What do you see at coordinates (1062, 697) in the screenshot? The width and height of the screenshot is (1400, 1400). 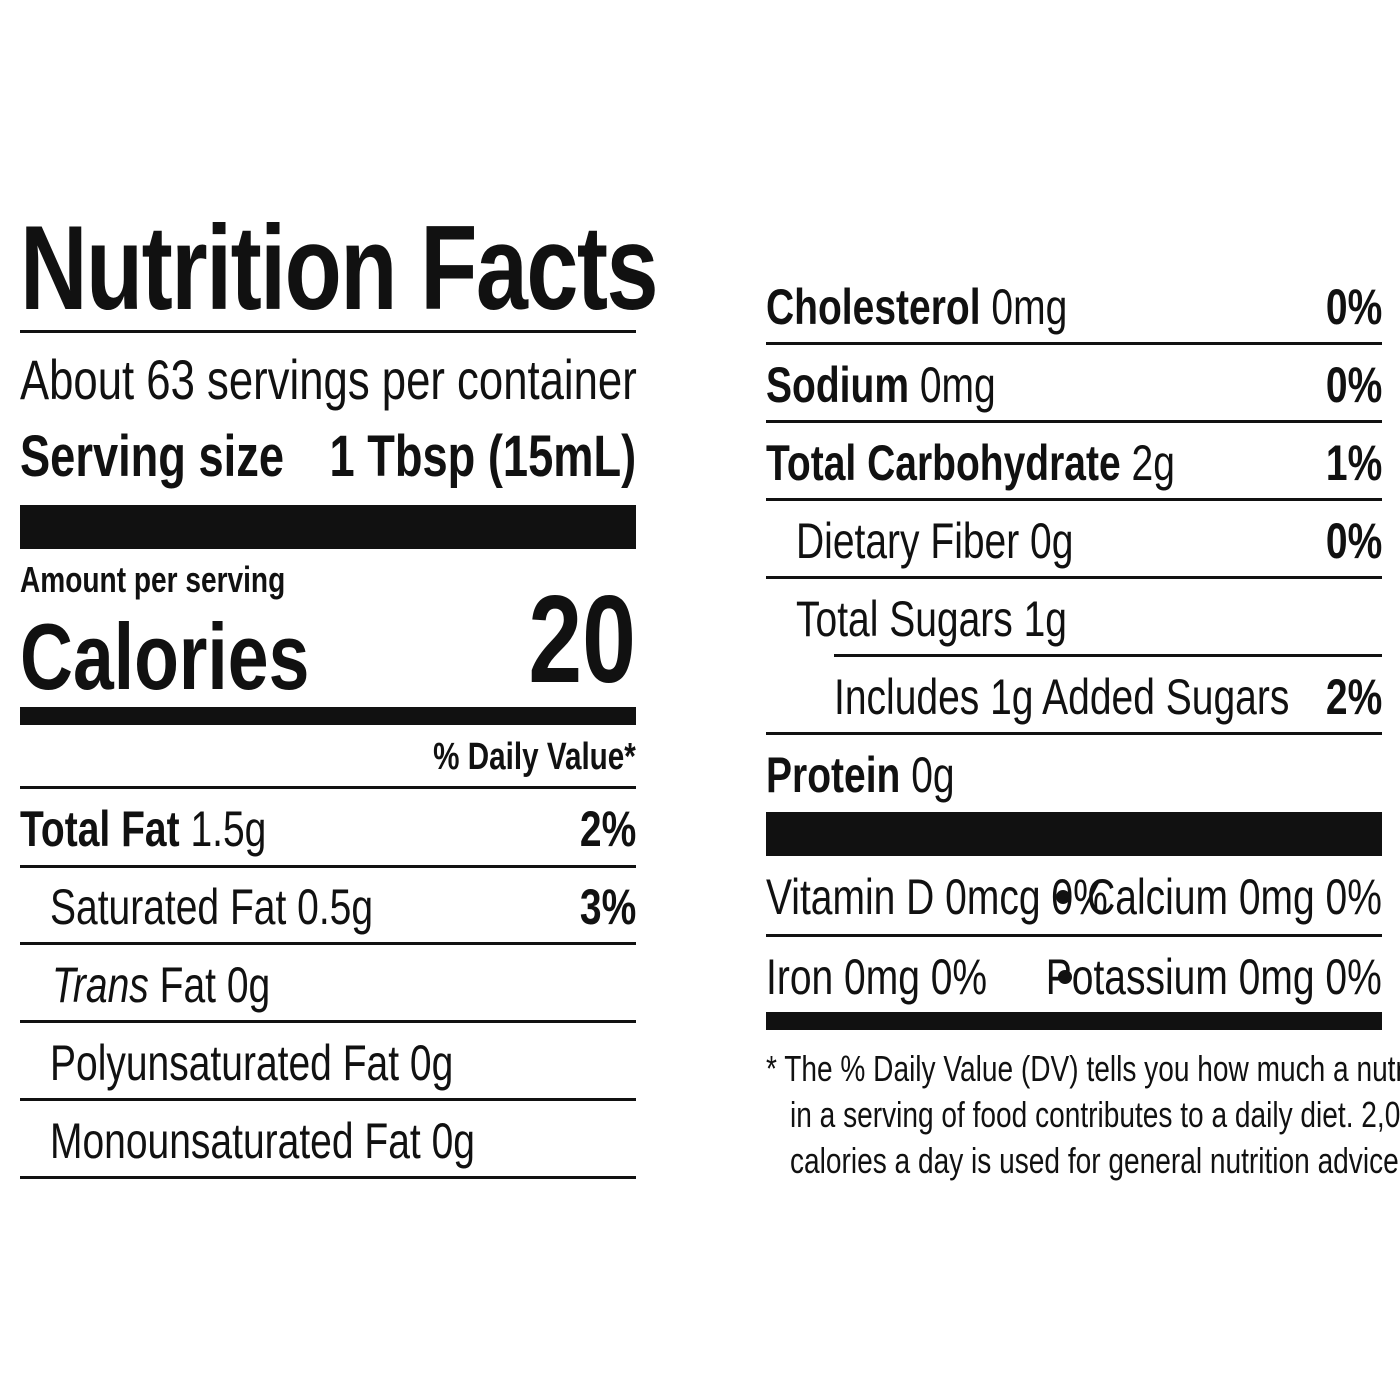 I see `added-sugars-label: Includes 1g Added Sugars` at bounding box center [1062, 697].